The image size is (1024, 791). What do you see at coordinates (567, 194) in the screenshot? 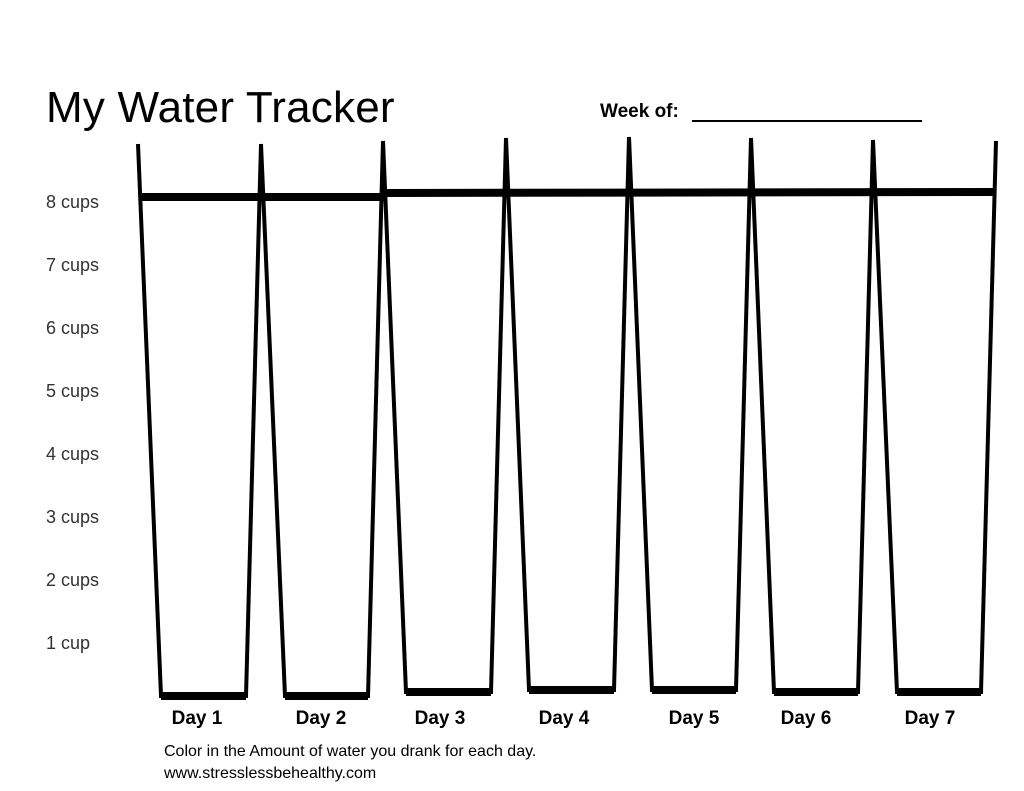
I see `eight-cup-line` at bounding box center [567, 194].